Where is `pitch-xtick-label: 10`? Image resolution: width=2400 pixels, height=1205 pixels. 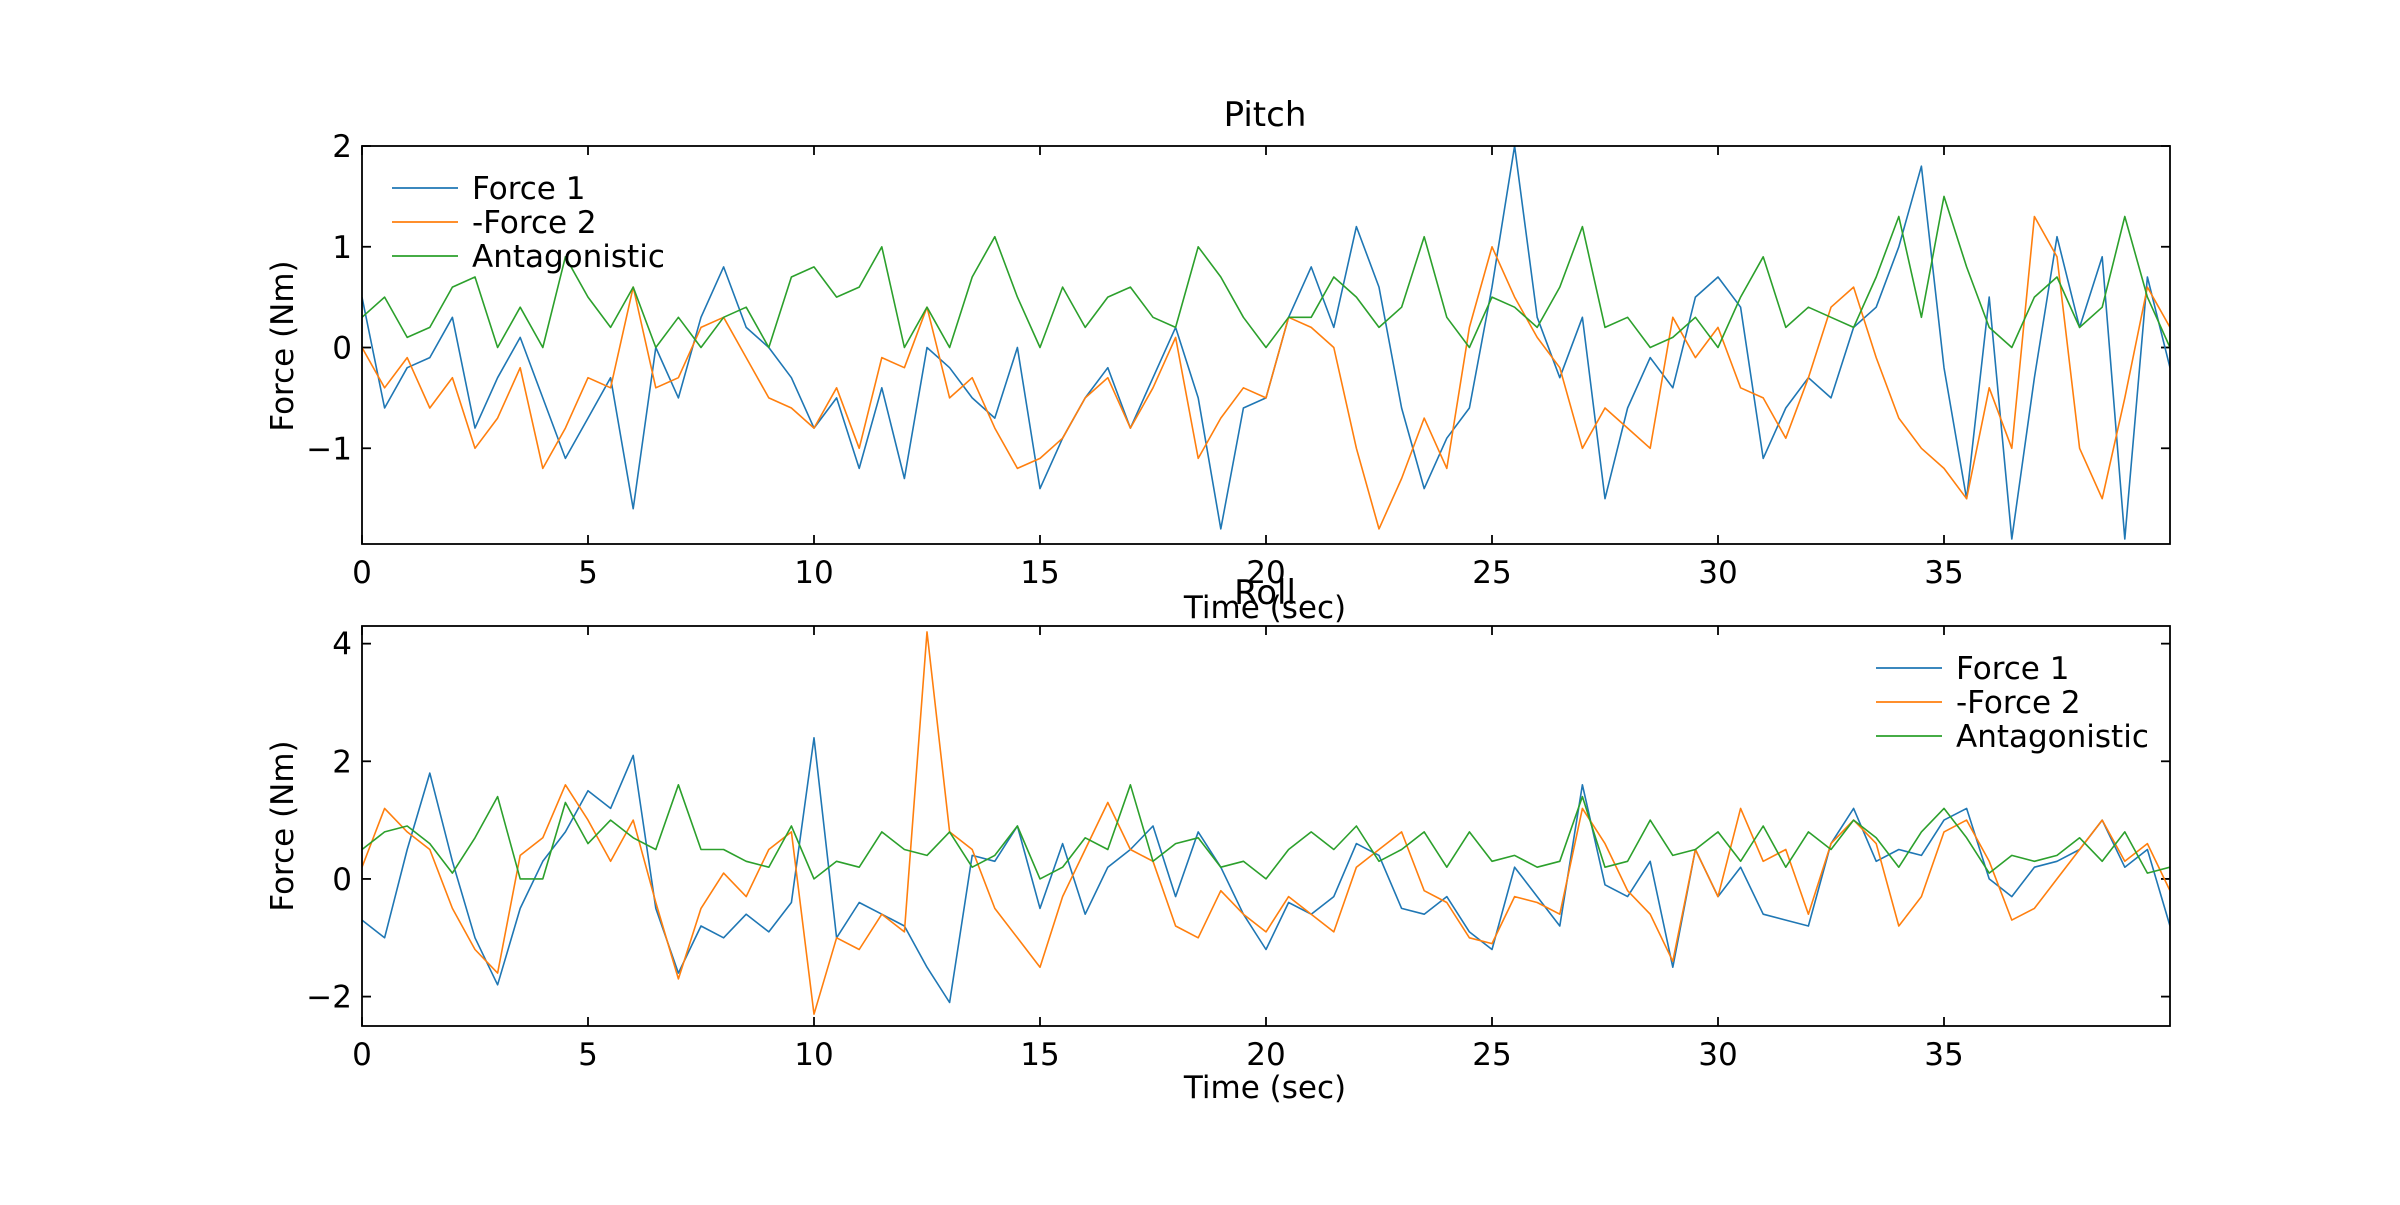
pitch-xtick-label: 10 is located at coordinates (813, 573).